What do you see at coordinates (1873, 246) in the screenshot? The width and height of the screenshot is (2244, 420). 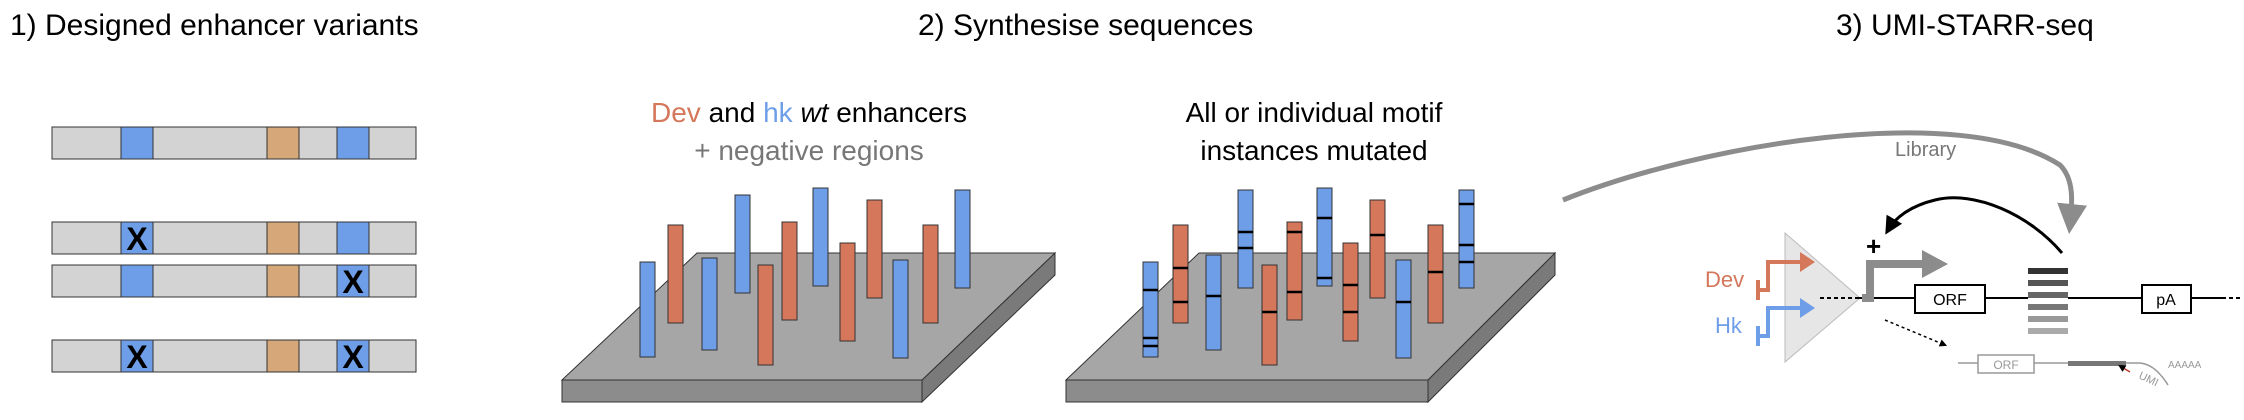 I see `plus-sign: +` at bounding box center [1873, 246].